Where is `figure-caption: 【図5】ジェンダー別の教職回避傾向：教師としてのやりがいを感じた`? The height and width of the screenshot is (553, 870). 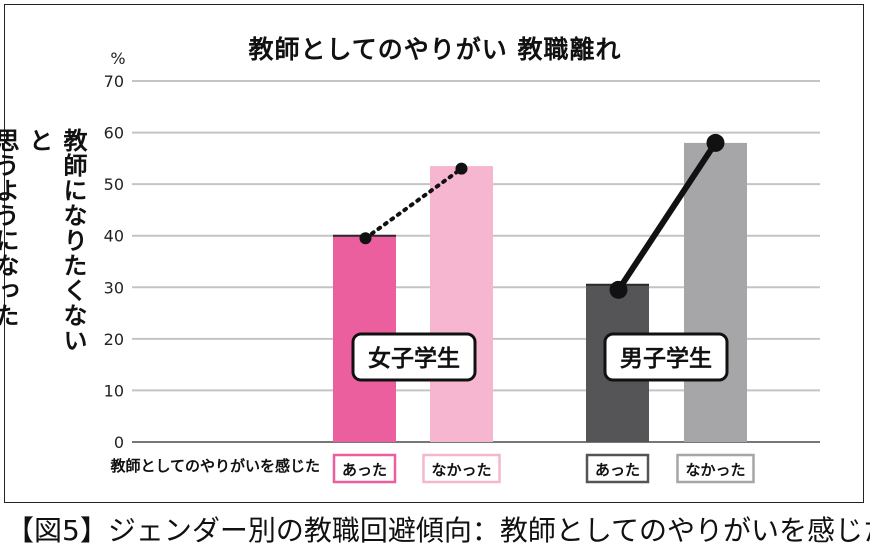 figure-caption: 【図5】ジェンダー別の教職回避傾向：教師としてのやりがいを感じた is located at coordinates (438, 530).